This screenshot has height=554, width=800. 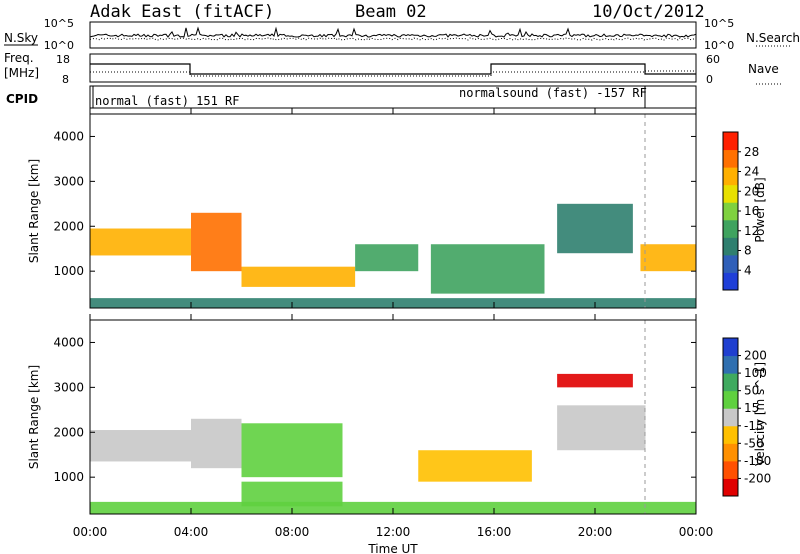 I want to click on x-tick-label: 08:00, so click(x=292, y=532).